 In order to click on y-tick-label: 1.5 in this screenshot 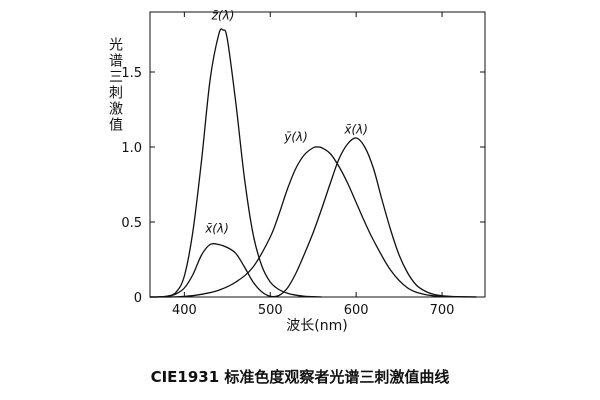, I will do `click(131, 73)`.